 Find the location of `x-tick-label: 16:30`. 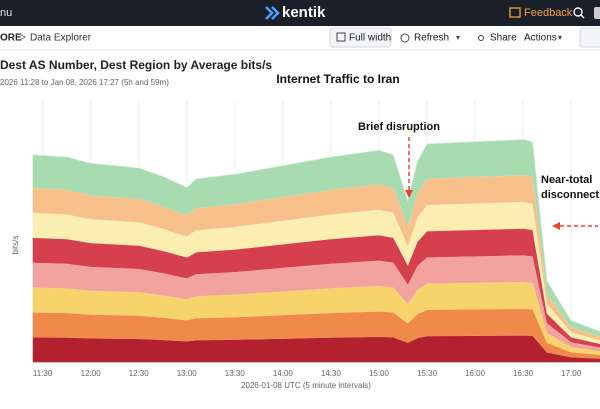

x-tick-label: 16:30 is located at coordinates (523, 373).